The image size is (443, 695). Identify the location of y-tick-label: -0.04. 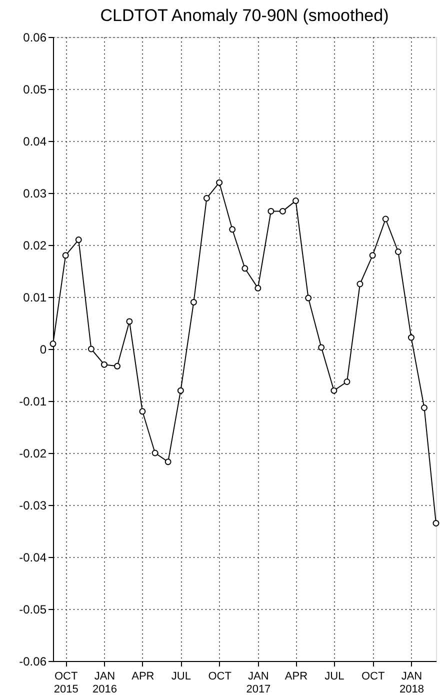
(33, 557).